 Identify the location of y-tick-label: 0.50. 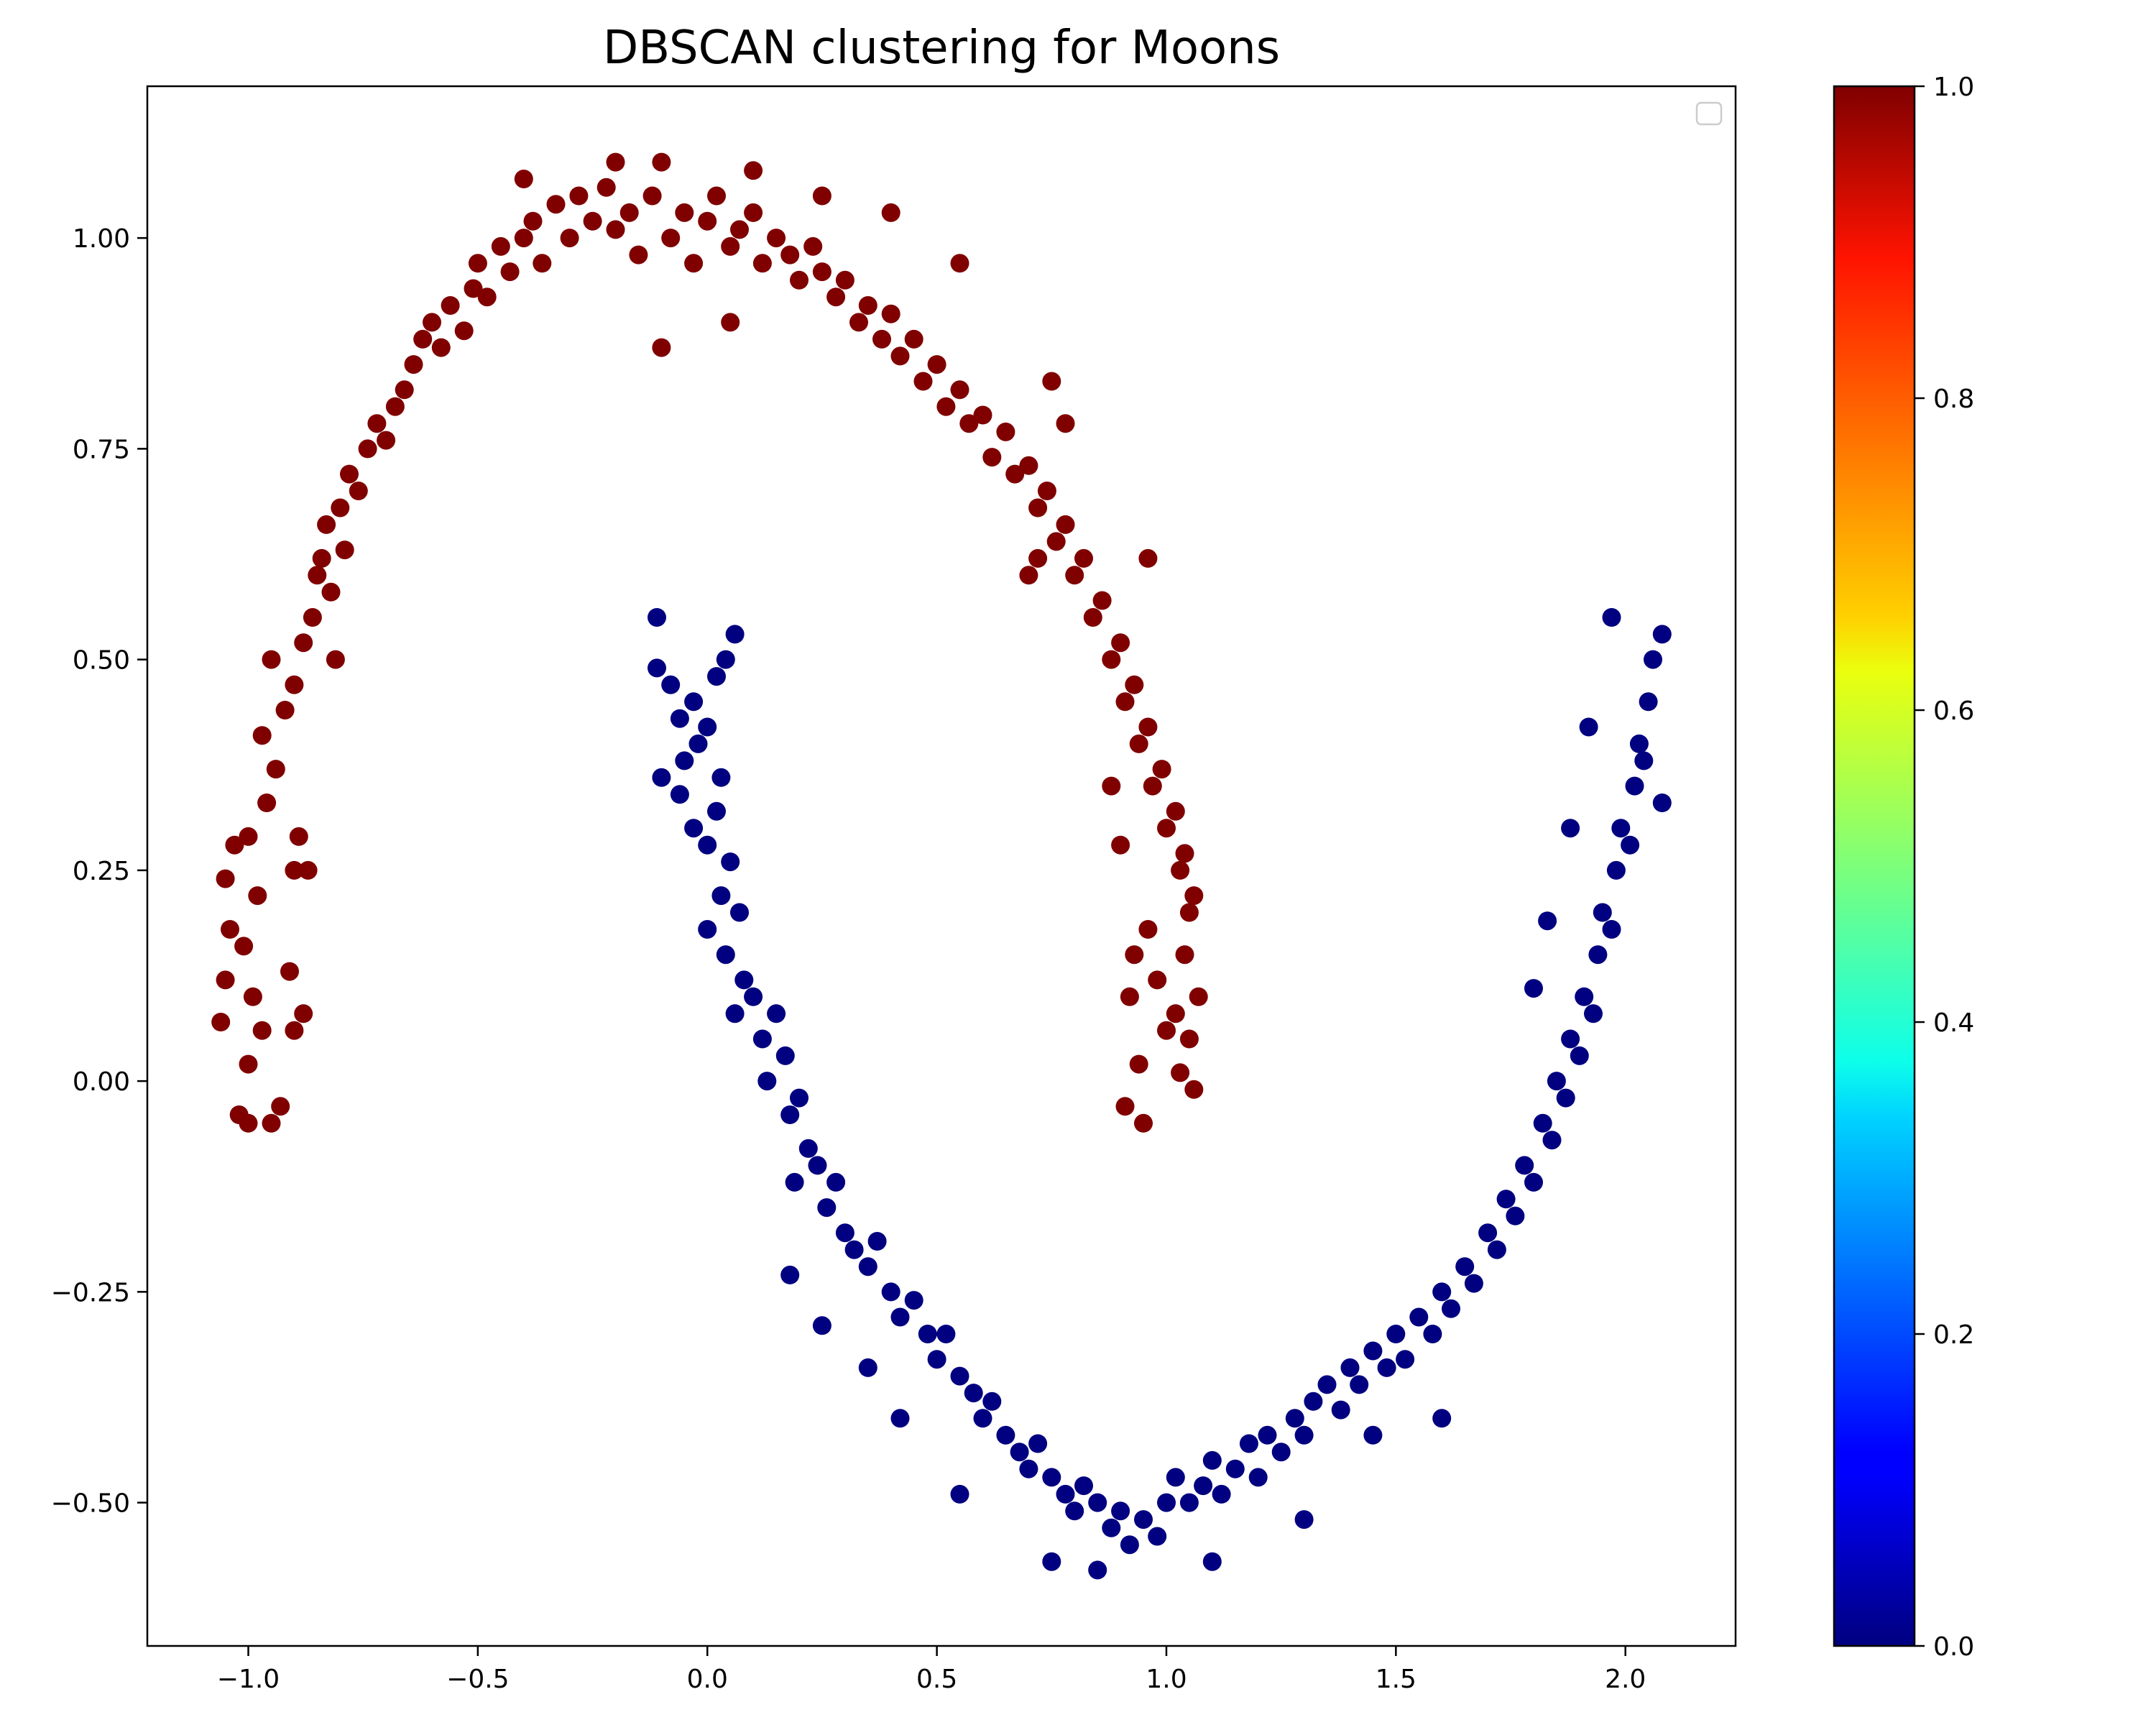
(101, 661).